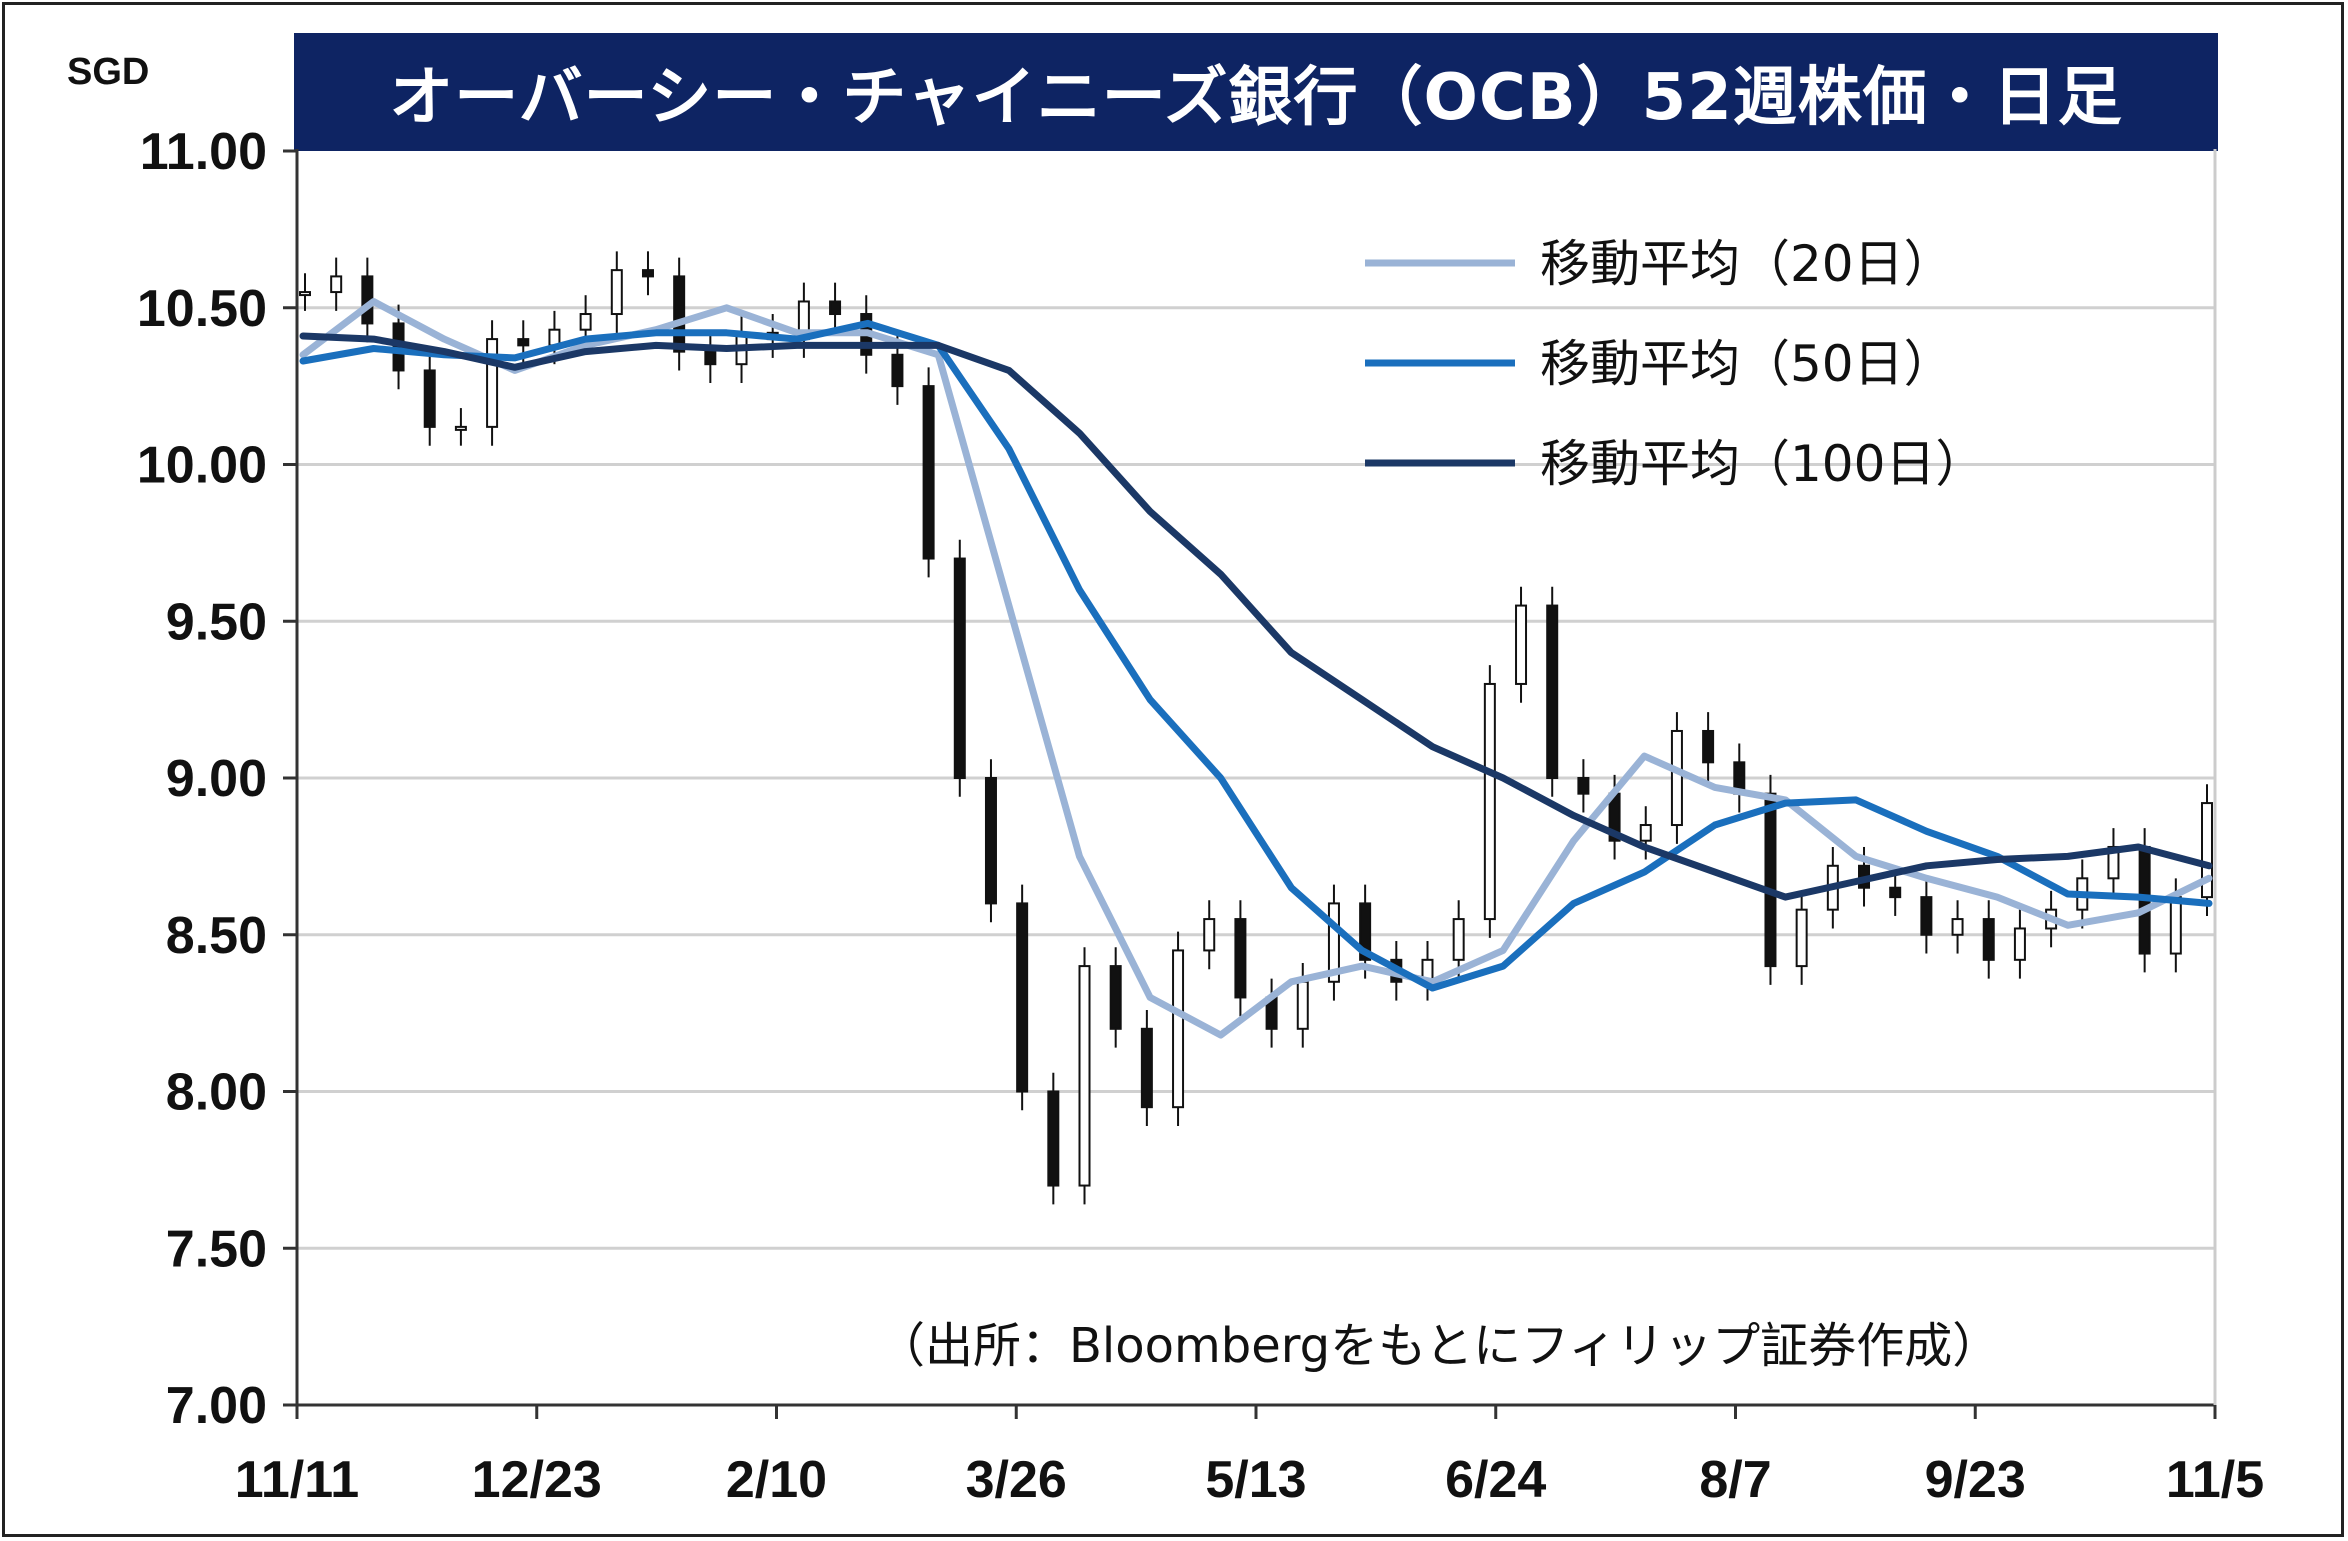 The height and width of the screenshot is (1541, 2348). I want to click on y-tick-label: 10.00, so click(202, 466).